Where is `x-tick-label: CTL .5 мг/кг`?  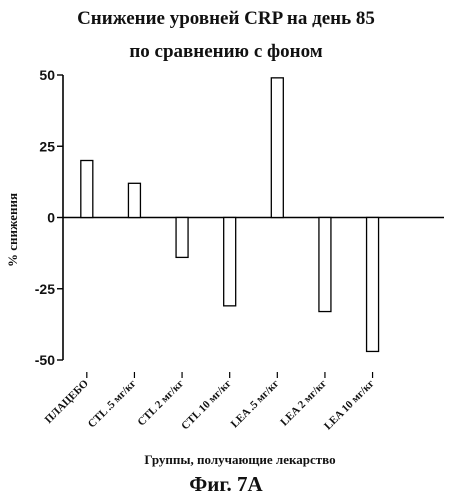 x-tick-label: CTL .5 мг/кг is located at coordinates (112, 404).